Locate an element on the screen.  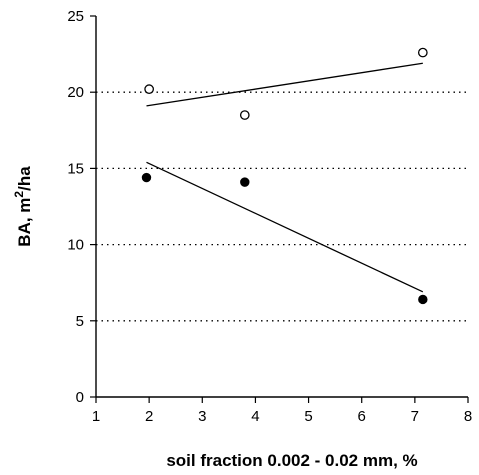
x-tick-label: 4 is located at coordinates (255, 416).